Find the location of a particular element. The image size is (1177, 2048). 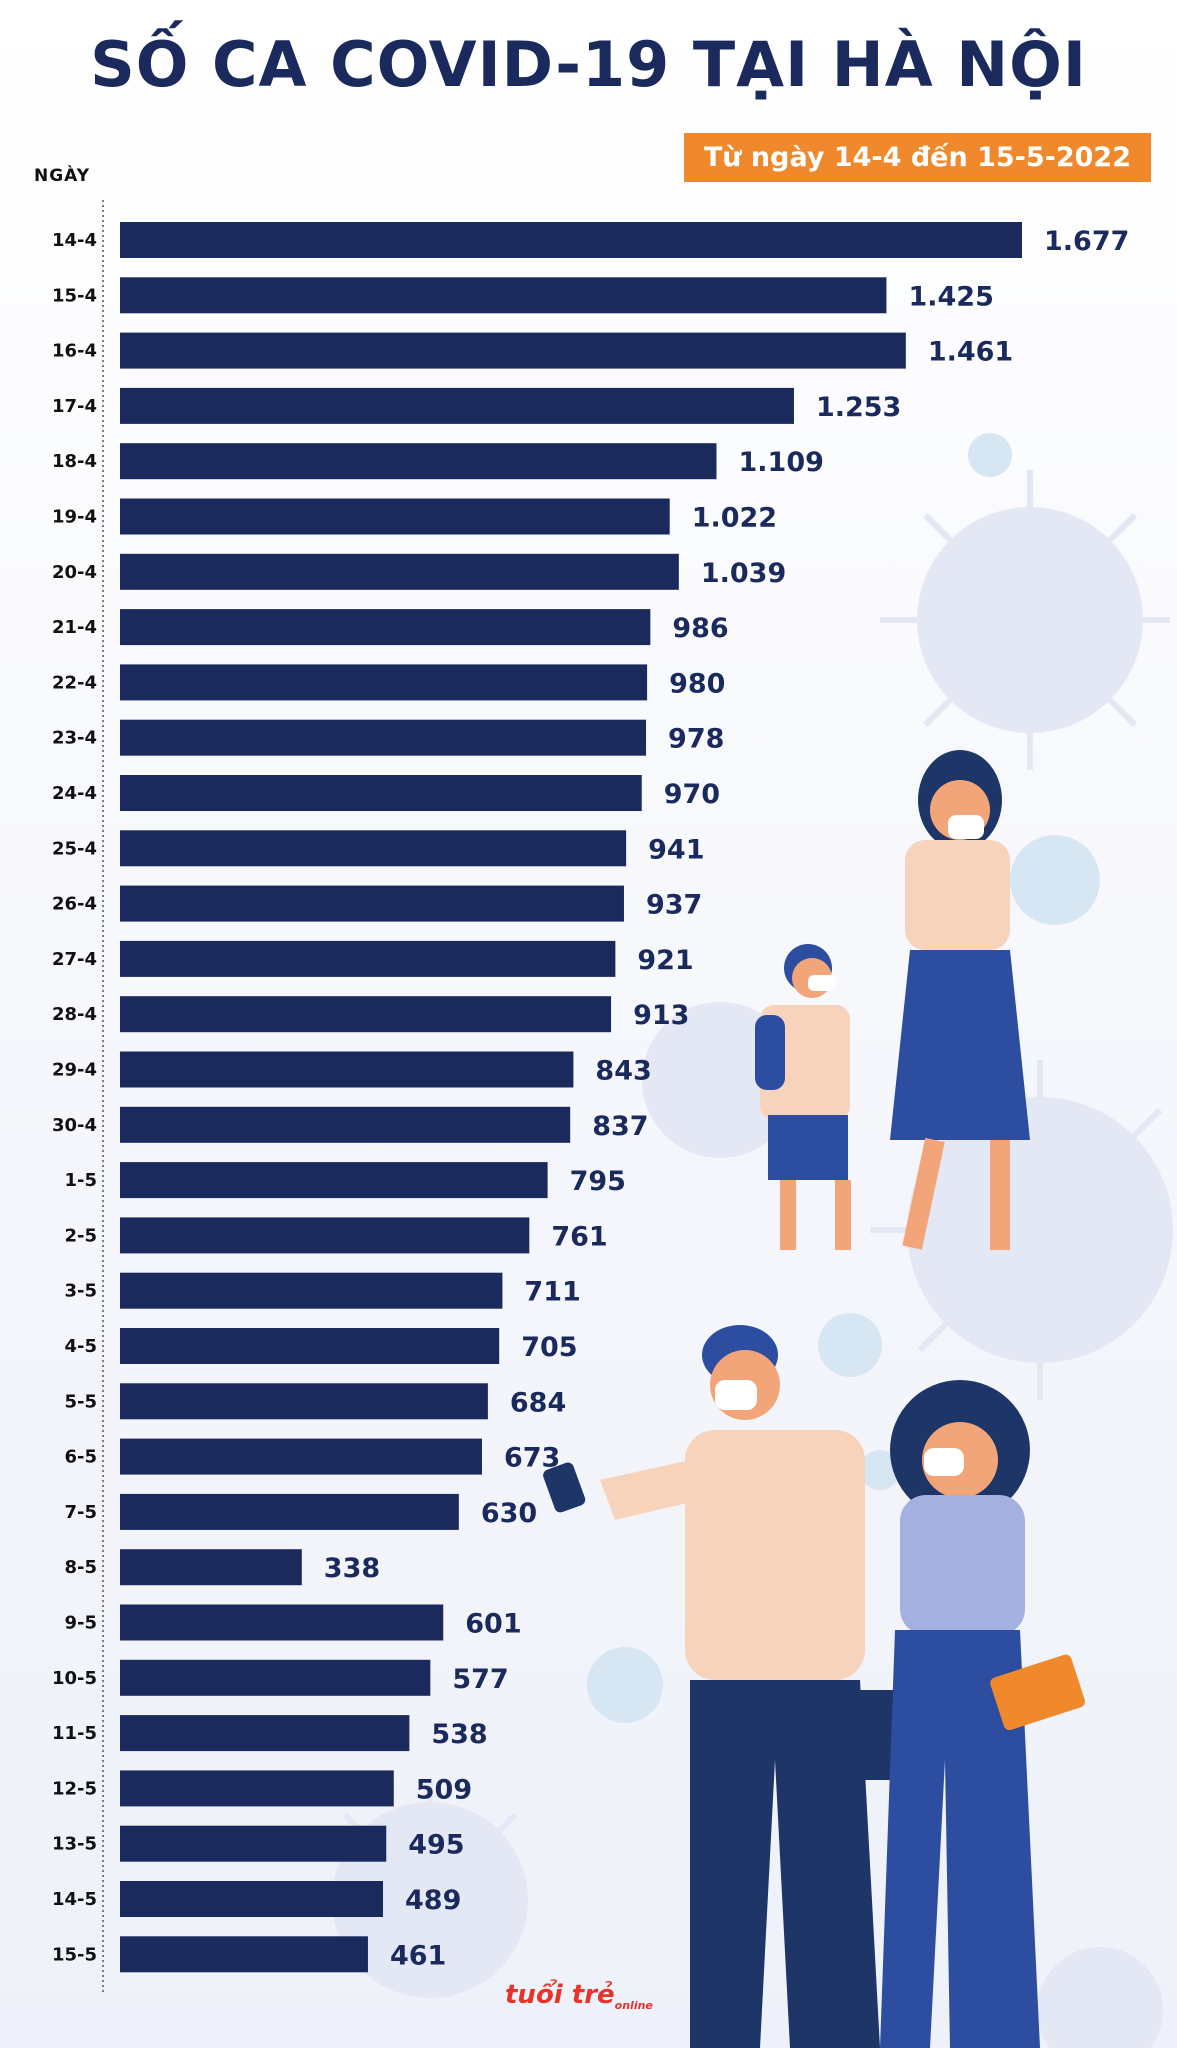

date-range-badge: Từ ngày 14-4 đến 15-5-2022 is located at coordinates (917, 157).